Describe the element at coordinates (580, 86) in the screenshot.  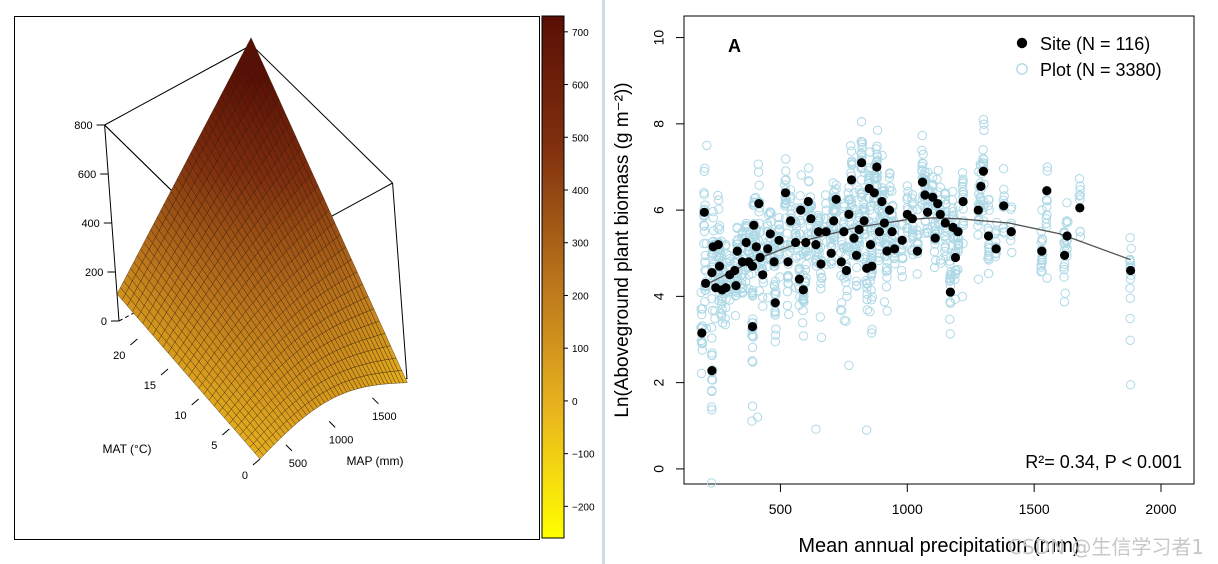
I see `colorbar-tick-label: 600` at that location.